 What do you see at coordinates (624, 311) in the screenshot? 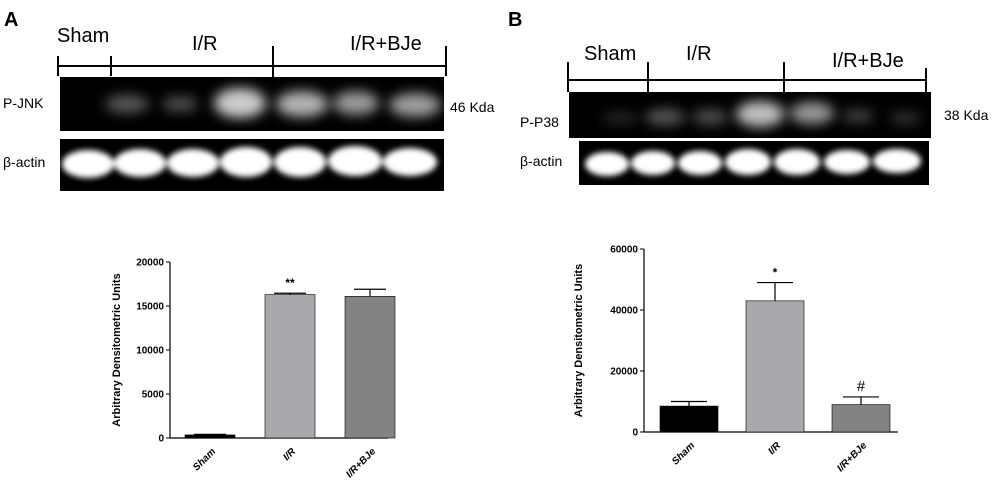
I see `panel-b-y-tick-label: 40000` at bounding box center [624, 311].